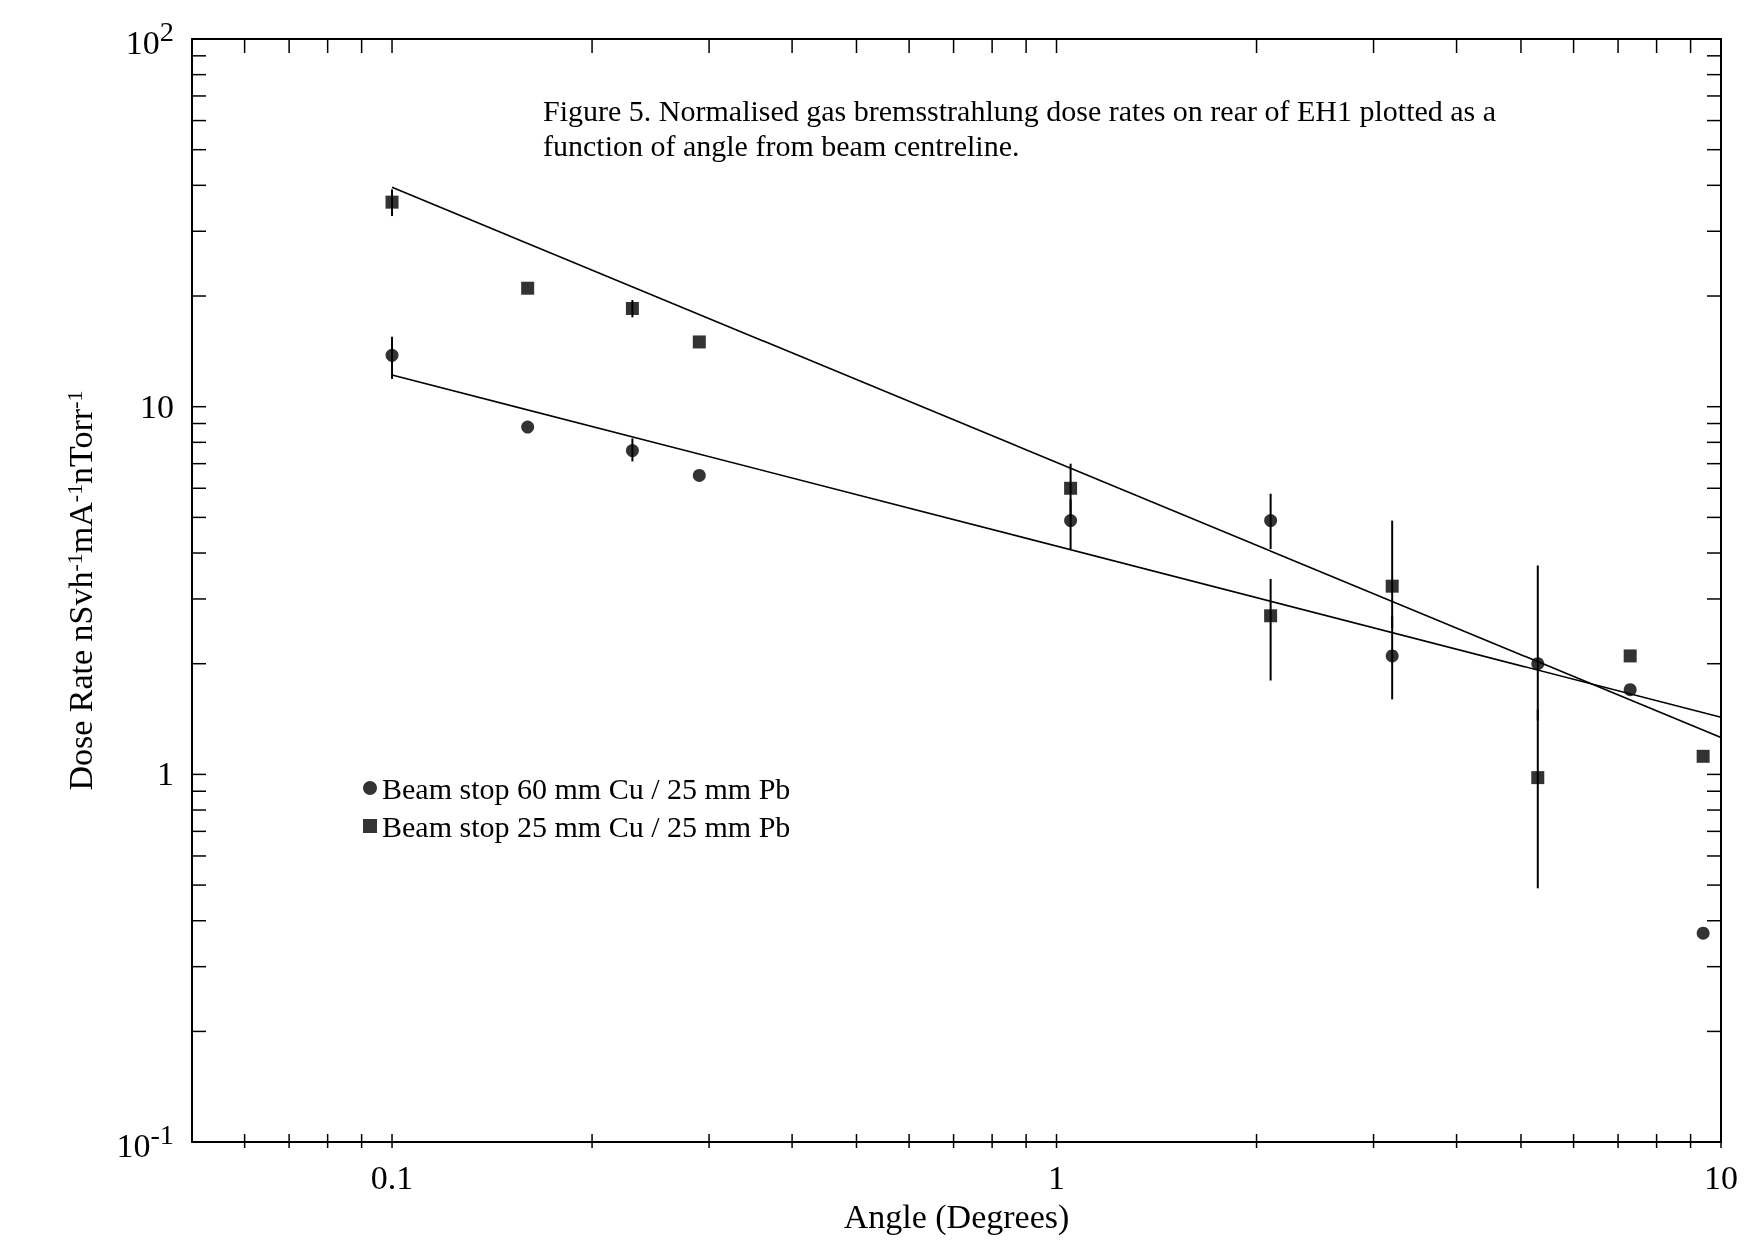  Describe the element at coordinates (1057, 1177) in the screenshot. I see `x-tick-label: 1` at that location.